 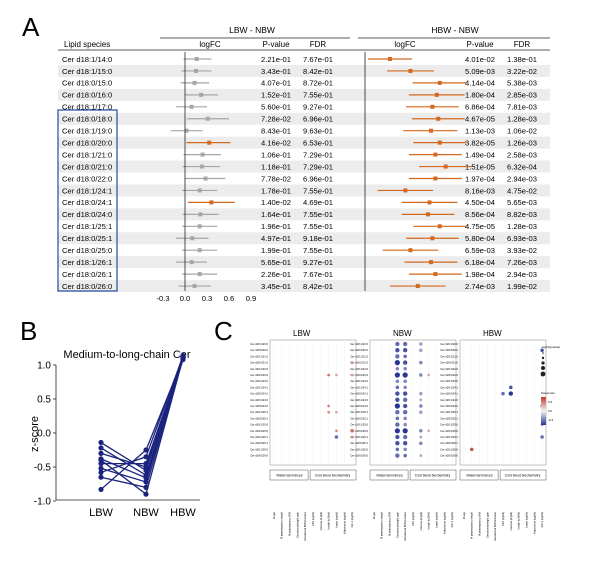 What do you see at coordinates (480, 44) in the screenshot?
I see `col-header-p-right: P-value` at bounding box center [480, 44].